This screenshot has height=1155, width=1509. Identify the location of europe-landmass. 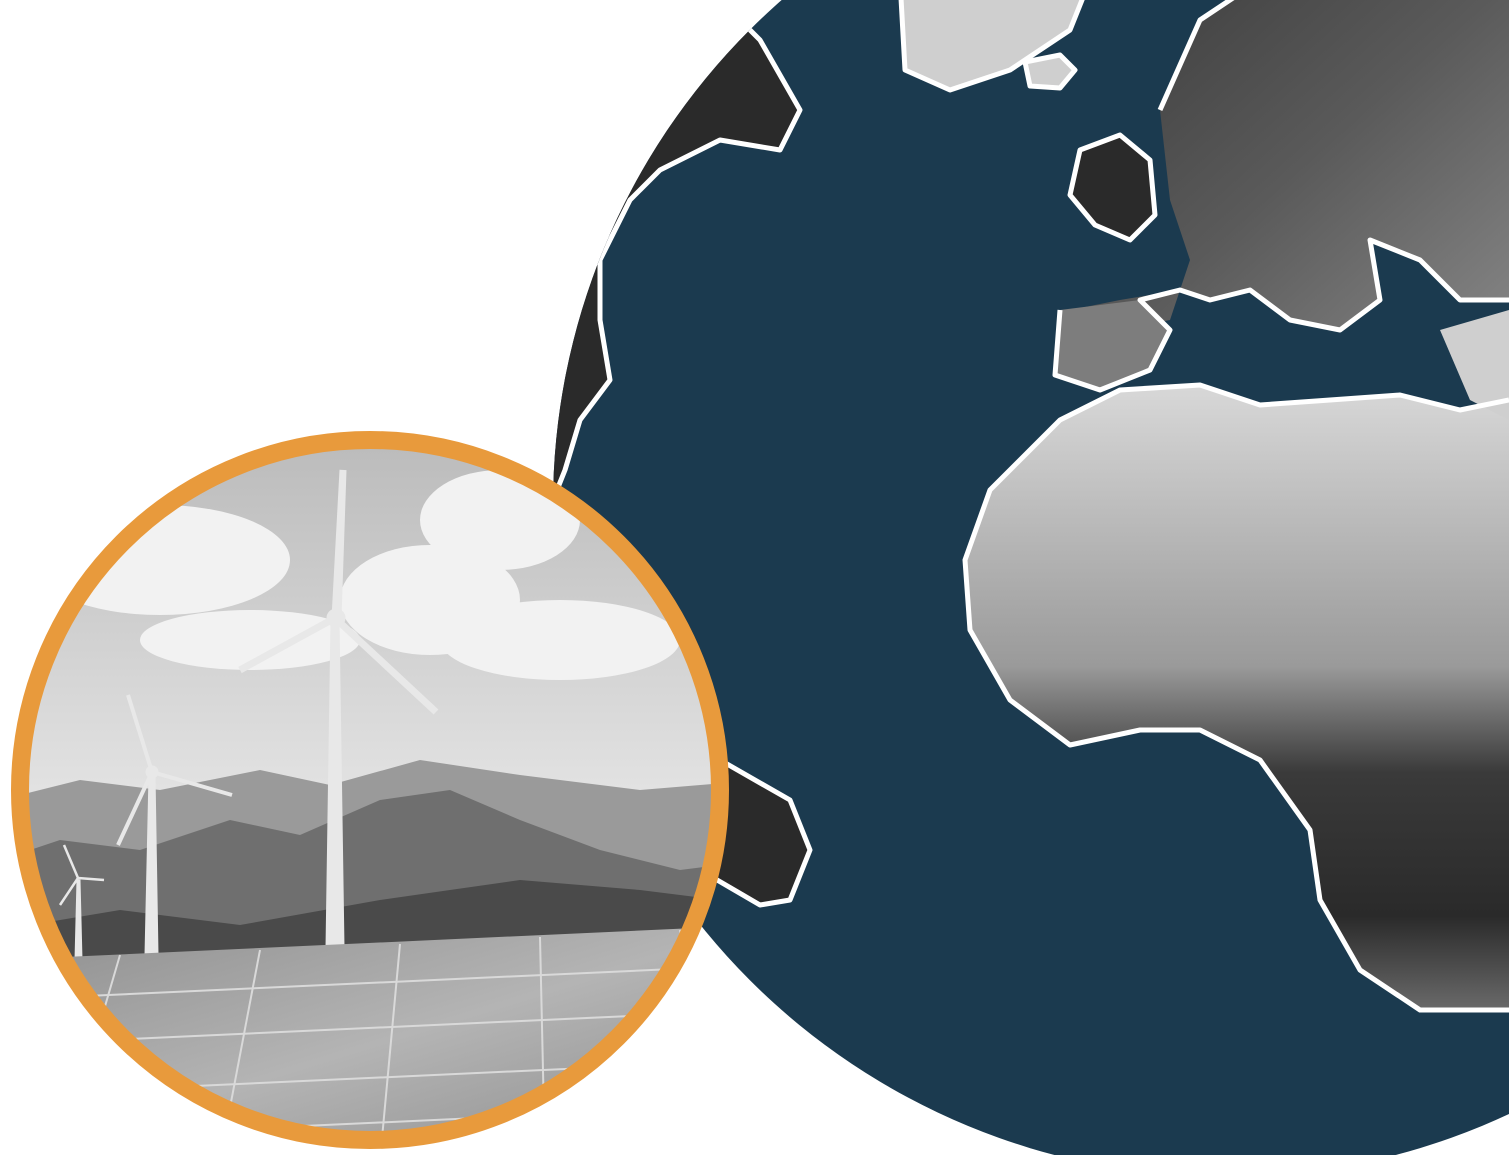
(1284, 190).